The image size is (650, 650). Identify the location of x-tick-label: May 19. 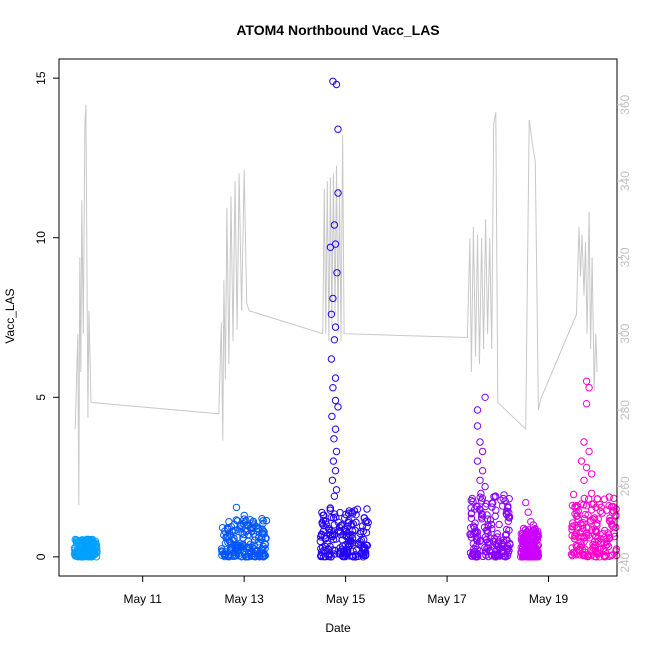
(549, 599).